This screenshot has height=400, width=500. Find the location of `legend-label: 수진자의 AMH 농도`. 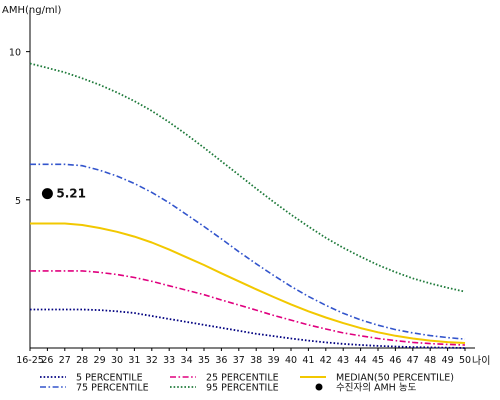

legend-label: 수진자의 AMH 농도 is located at coordinates (376, 388).